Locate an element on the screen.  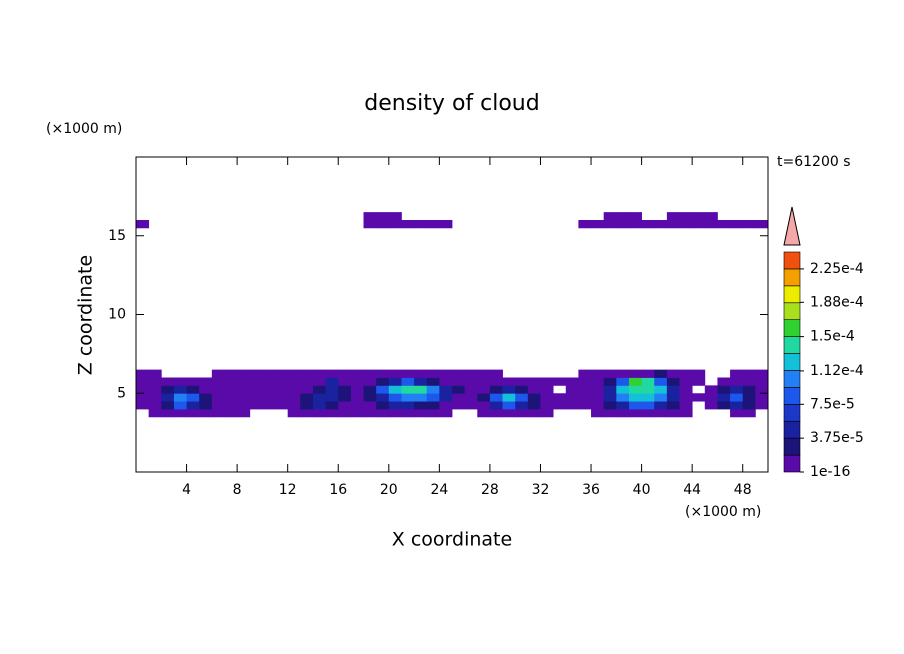
time-label: t=61200 s is located at coordinates (814, 162).